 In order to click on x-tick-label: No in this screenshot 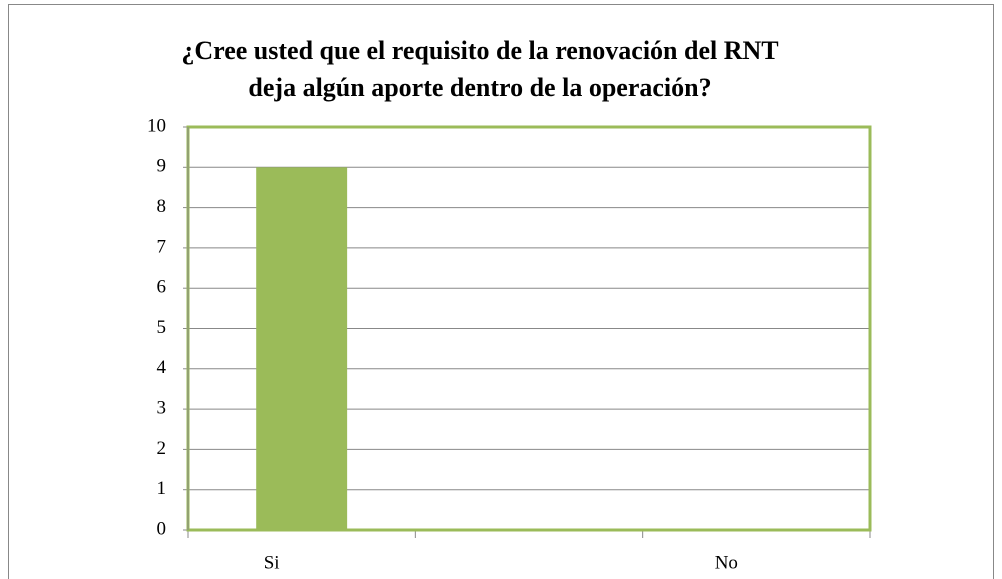, I will do `click(726, 562)`.